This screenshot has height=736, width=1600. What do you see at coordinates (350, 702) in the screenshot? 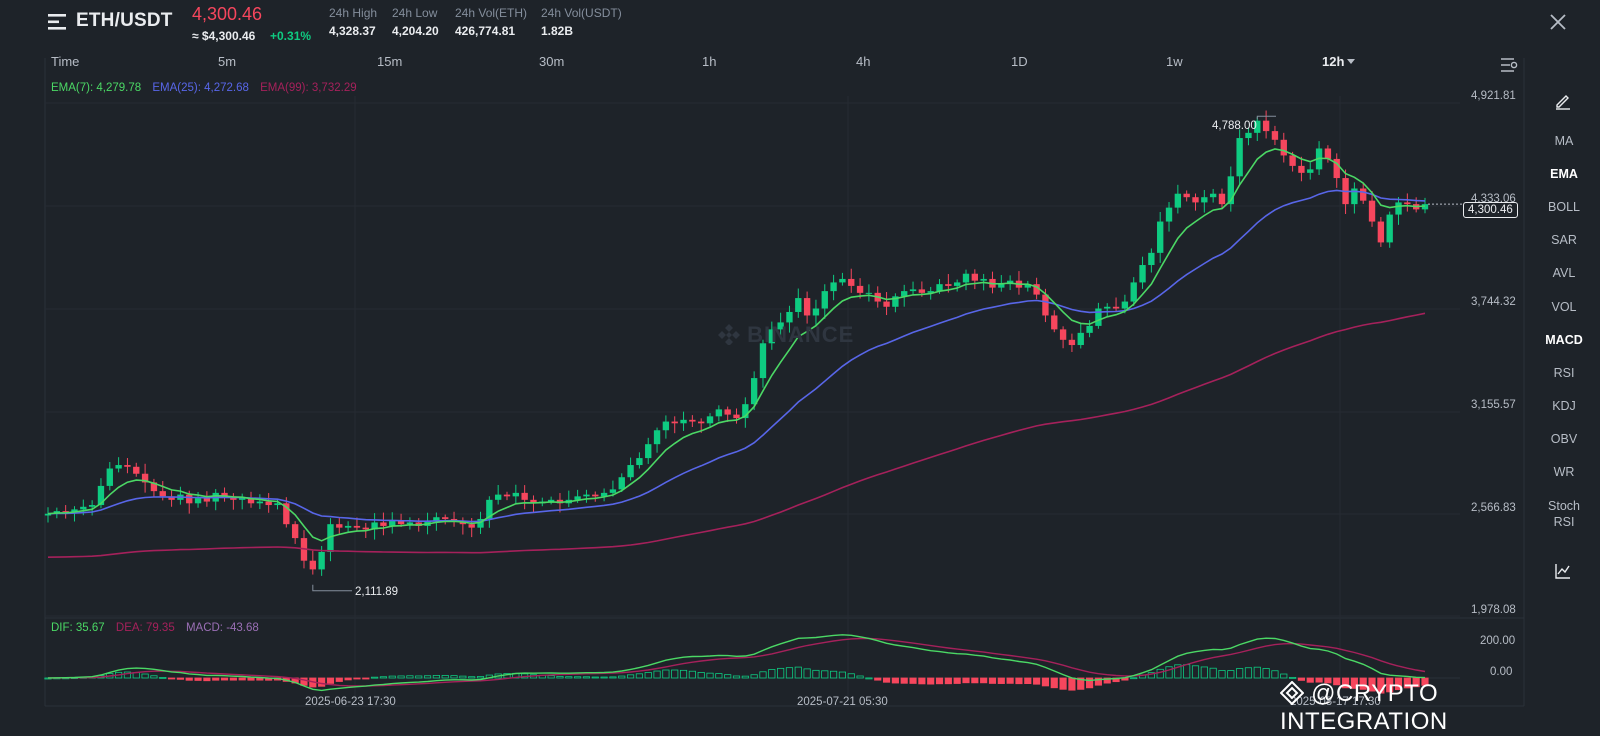
I see `time-axis-label: 2025-06-23 17:30` at bounding box center [350, 702].